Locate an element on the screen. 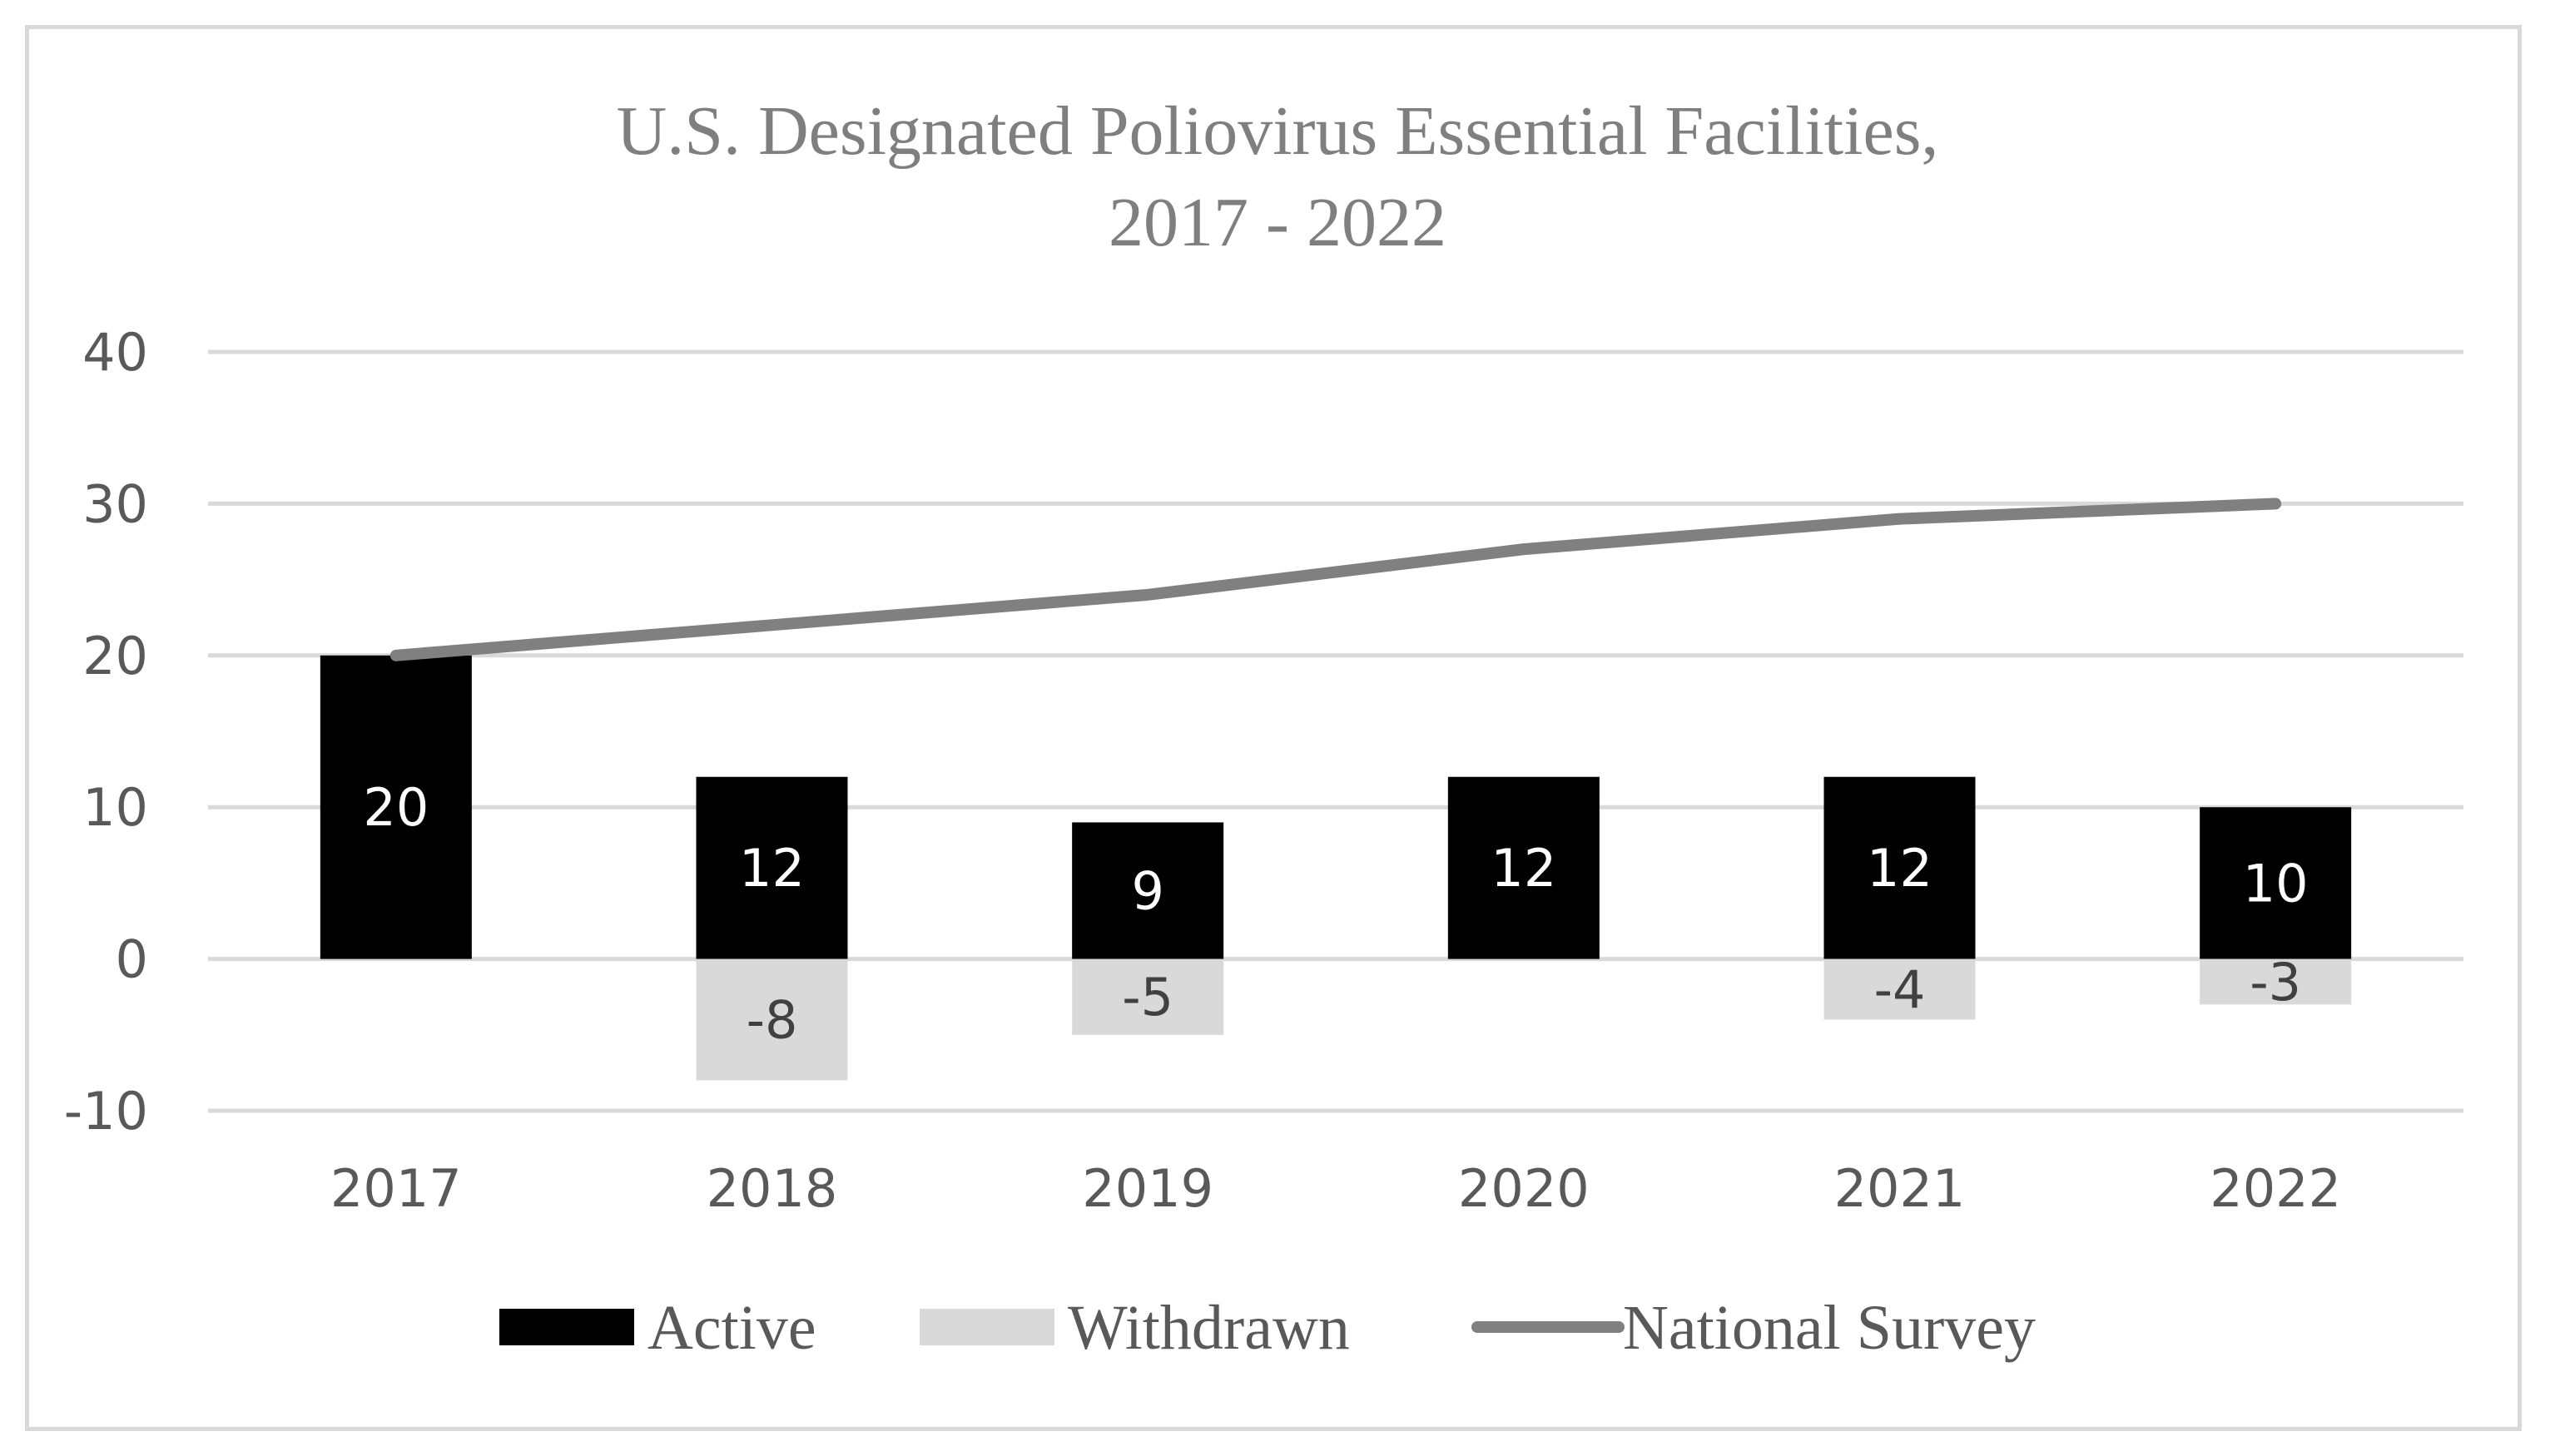 The width and height of the screenshot is (2555, 1456). active-data-label-2021: 12 is located at coordinates (1899, 868).